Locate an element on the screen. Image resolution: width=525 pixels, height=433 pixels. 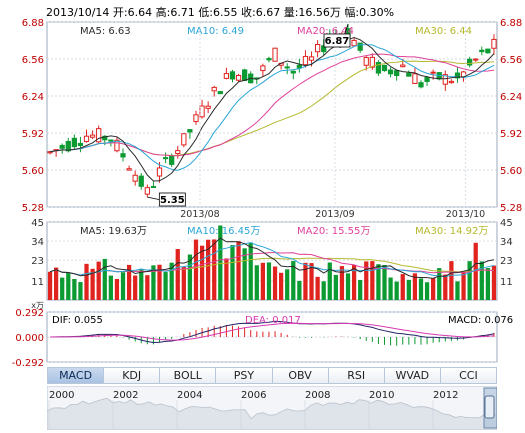
volume-legend-ma10: MA10: 16.45万 is located at coordinates (223, 231).